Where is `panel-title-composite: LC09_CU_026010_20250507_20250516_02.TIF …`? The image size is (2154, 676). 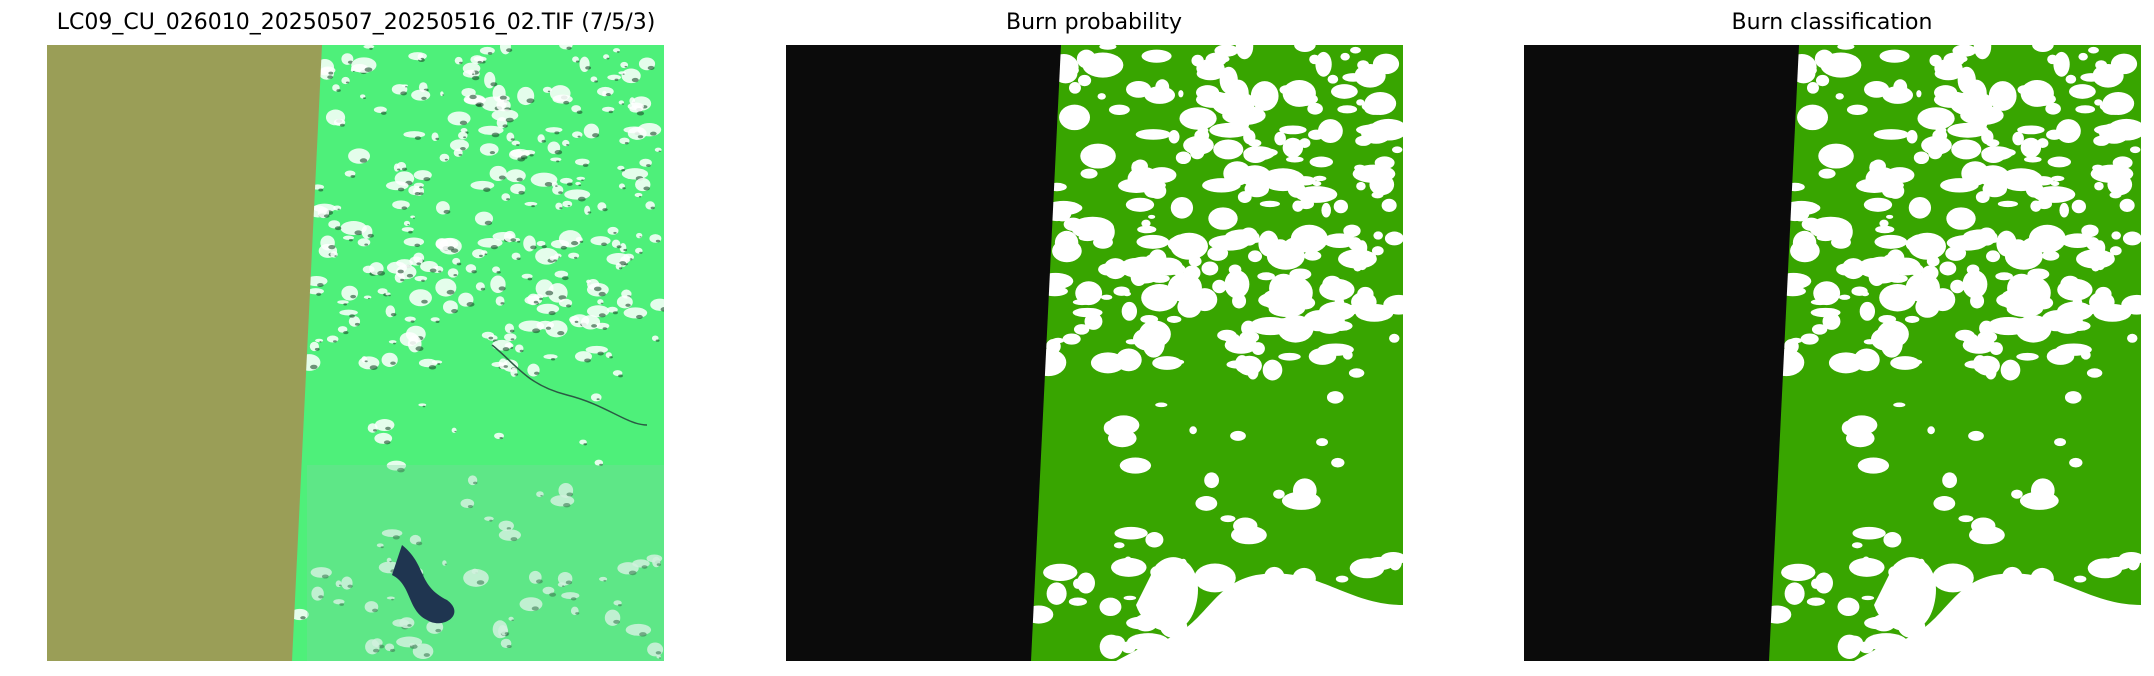 panel-title-composite: LC09_CU_026010_20250507_20250516_02.TIF … is located at coordinates (356, 22).